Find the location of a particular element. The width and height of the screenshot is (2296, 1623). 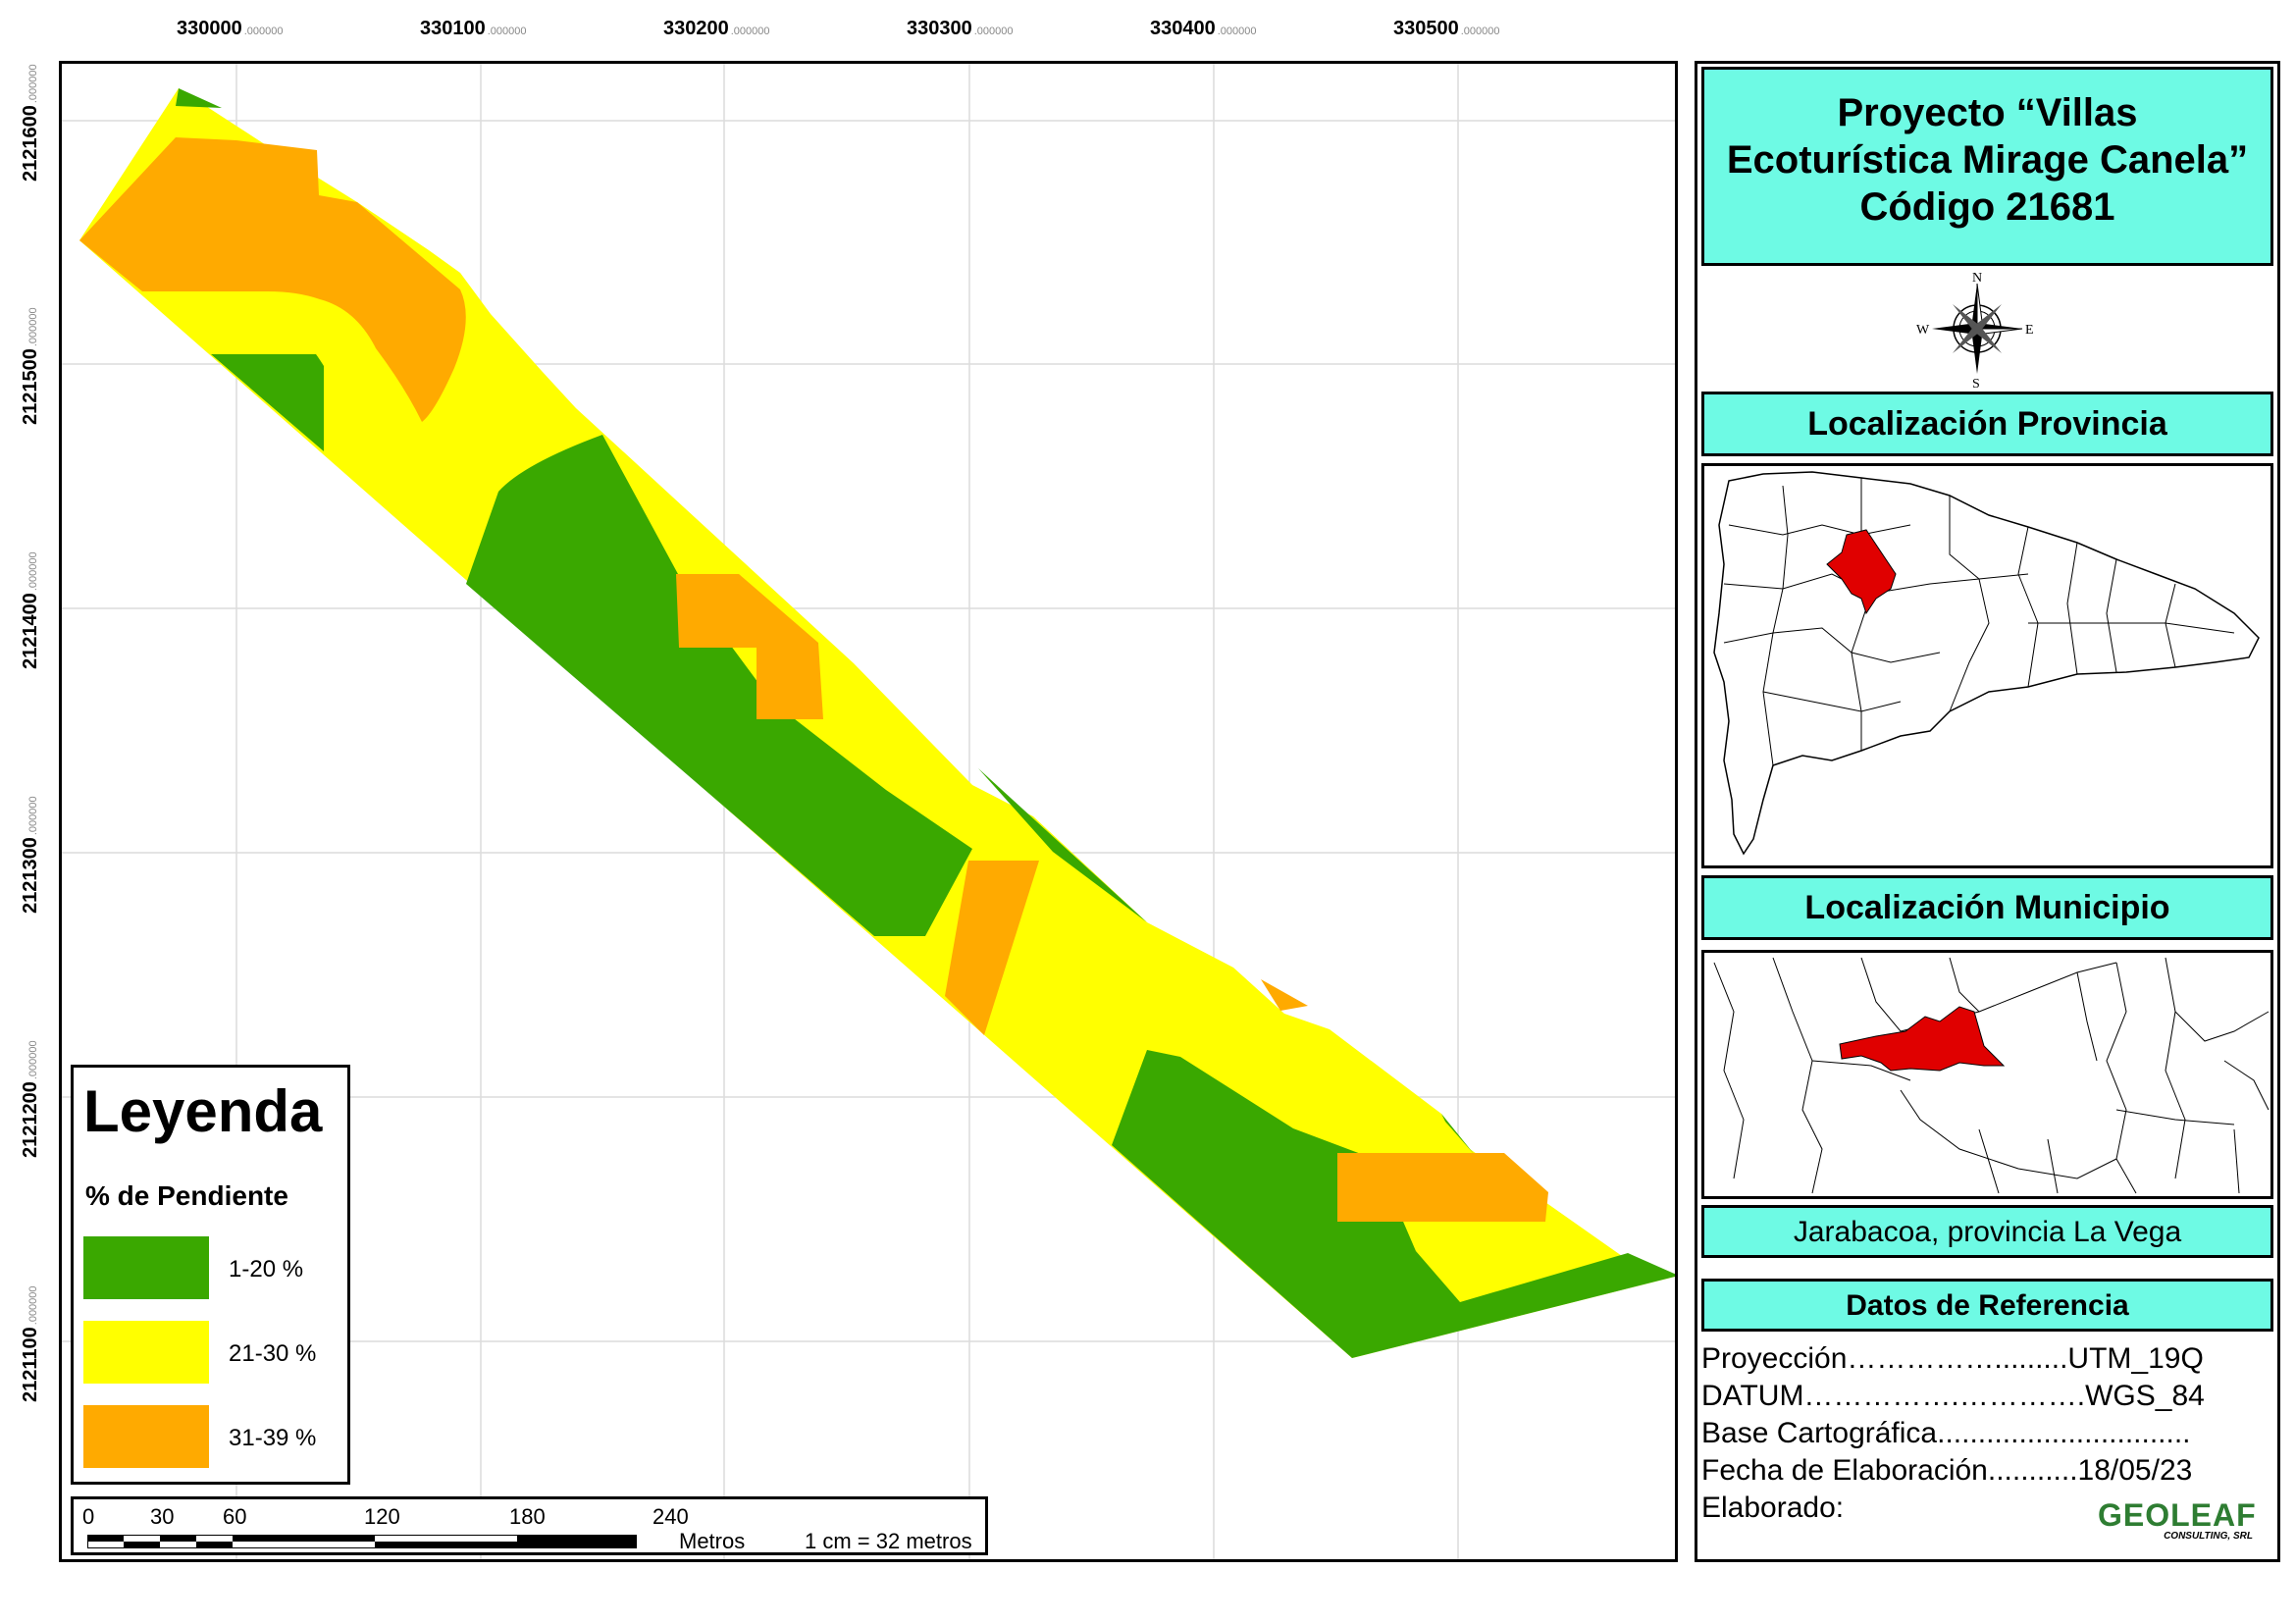

title-line: Código 21681 is located at coordinates (1987, 207).